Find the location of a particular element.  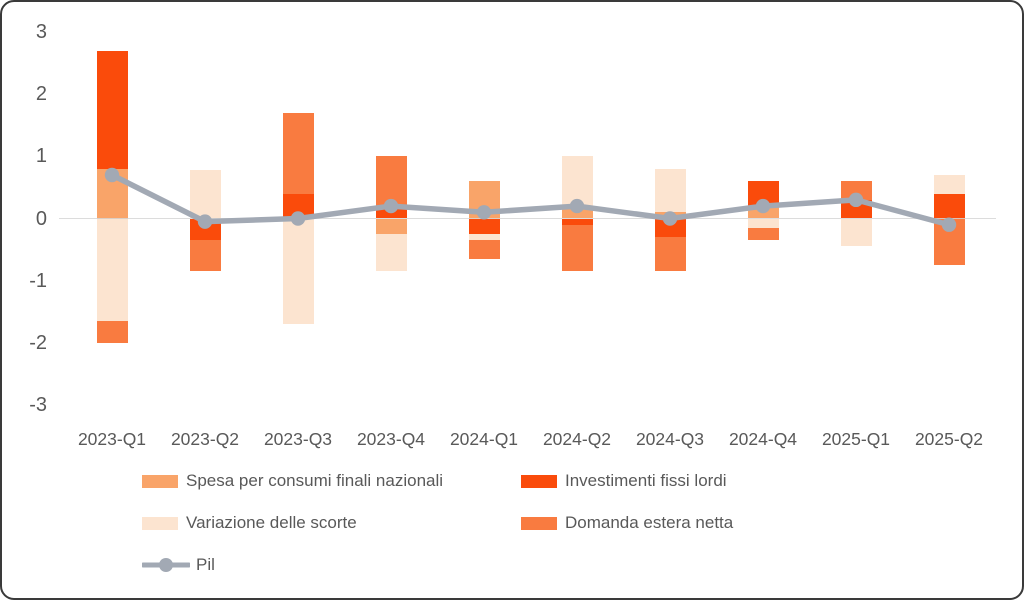

y-axis-tick-label: 3 is located at coordinates (41, 32).